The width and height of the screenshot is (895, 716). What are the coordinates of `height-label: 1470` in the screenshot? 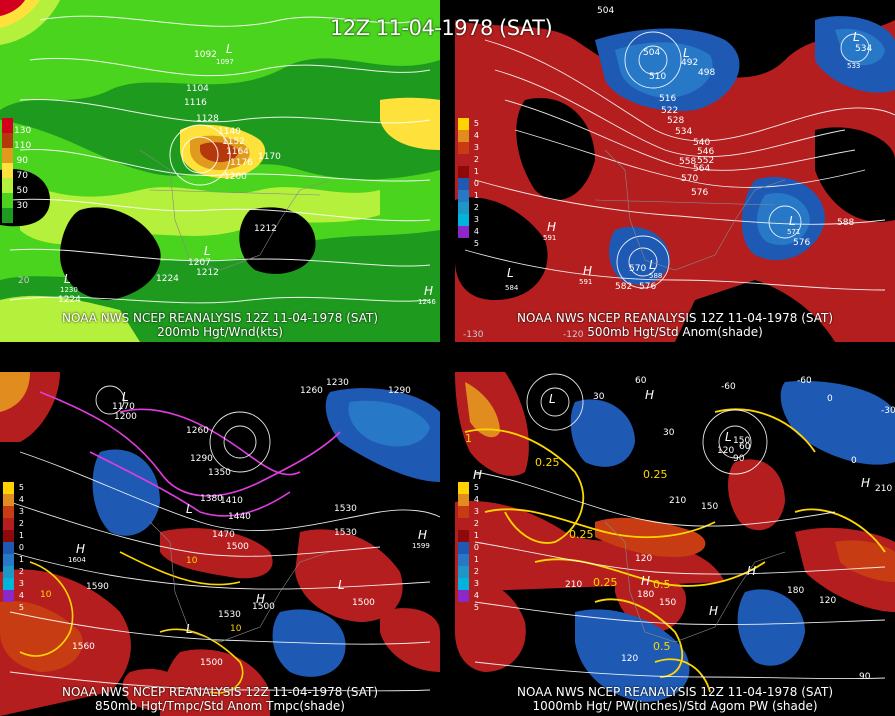 It's located at (223, 535).